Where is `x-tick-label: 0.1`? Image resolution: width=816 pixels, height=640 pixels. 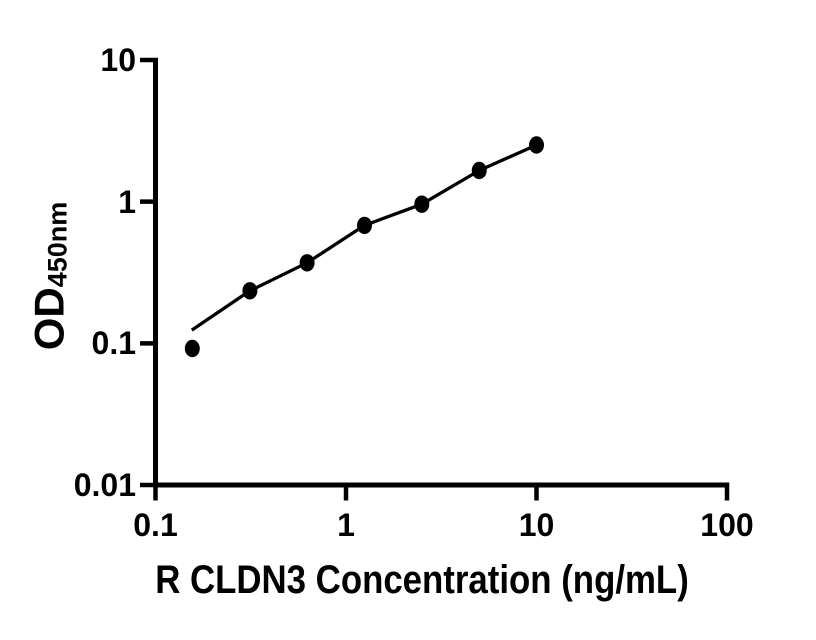
x-tick-label: 0.1 is located at coordinates (155, 525).